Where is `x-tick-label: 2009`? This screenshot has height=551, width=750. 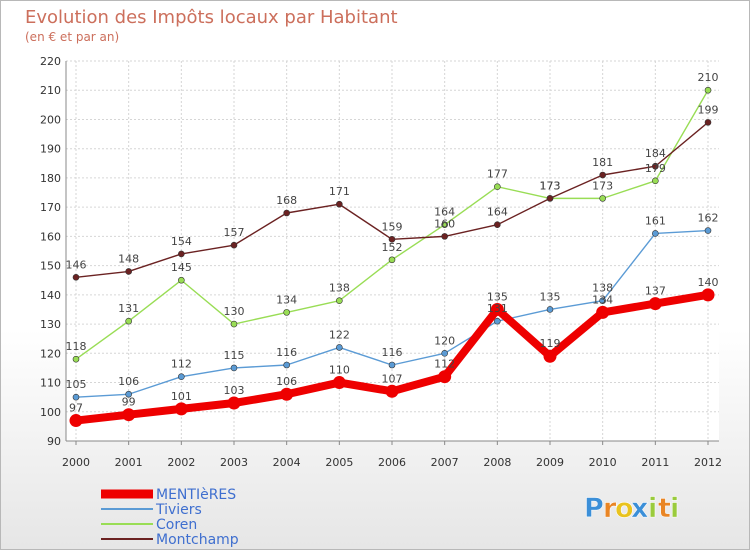 x-tick-label: 2009 is located at coordinates (550, 462).